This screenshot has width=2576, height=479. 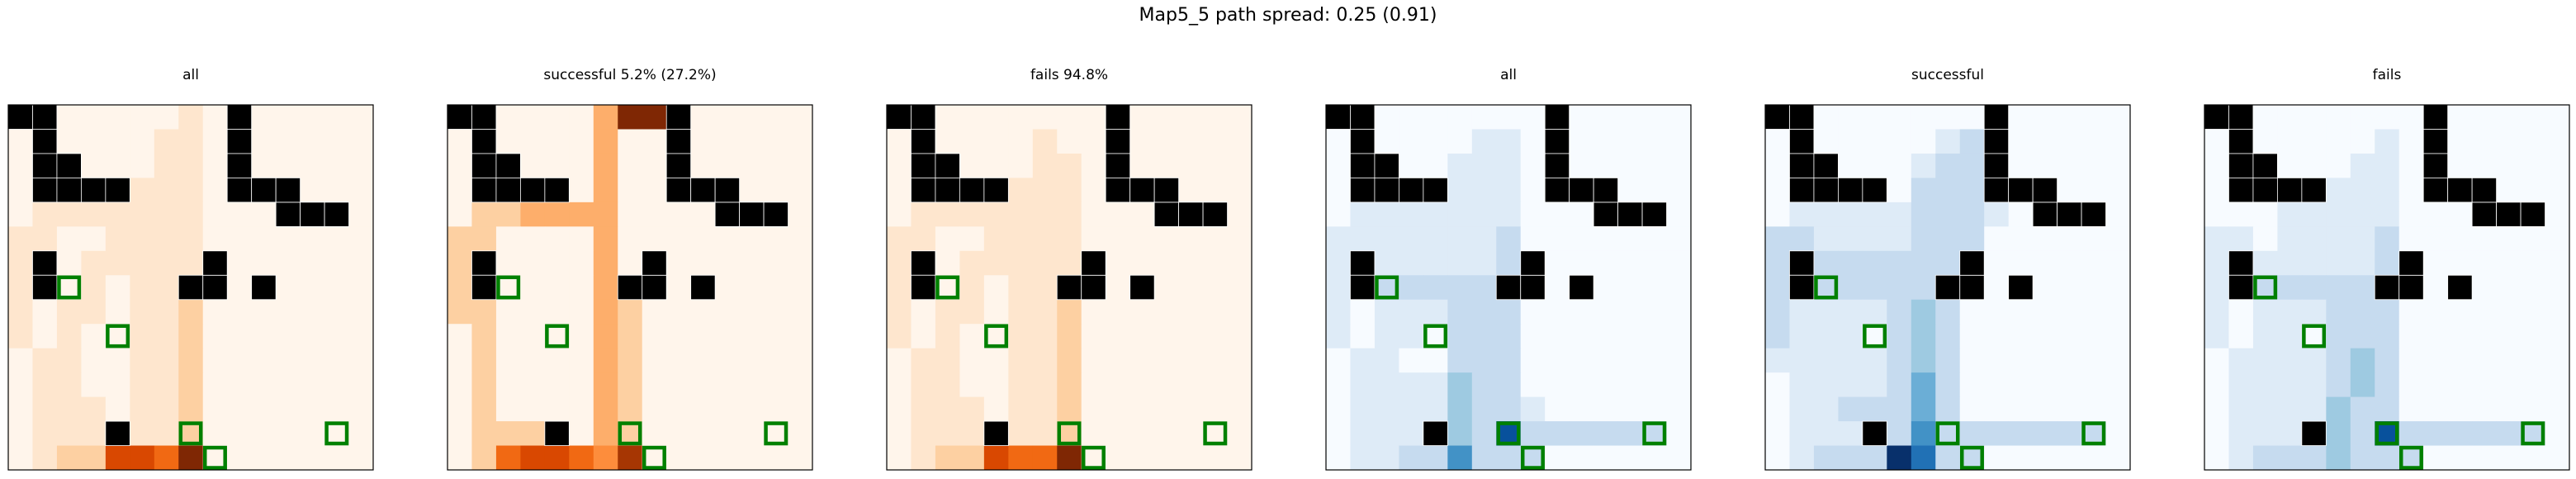 I want to click on goal-marker, so click(x=2410, y=458).